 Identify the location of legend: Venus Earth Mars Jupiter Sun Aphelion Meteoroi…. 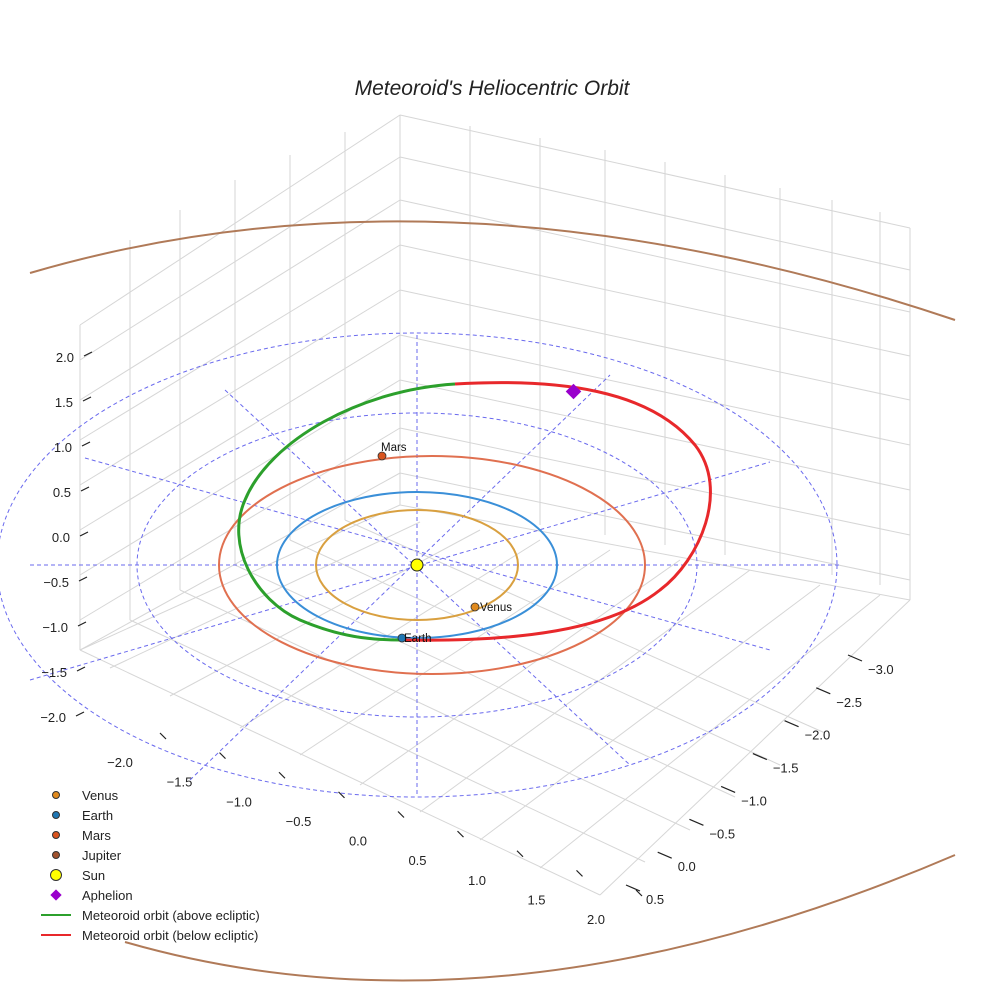
(188, 865).